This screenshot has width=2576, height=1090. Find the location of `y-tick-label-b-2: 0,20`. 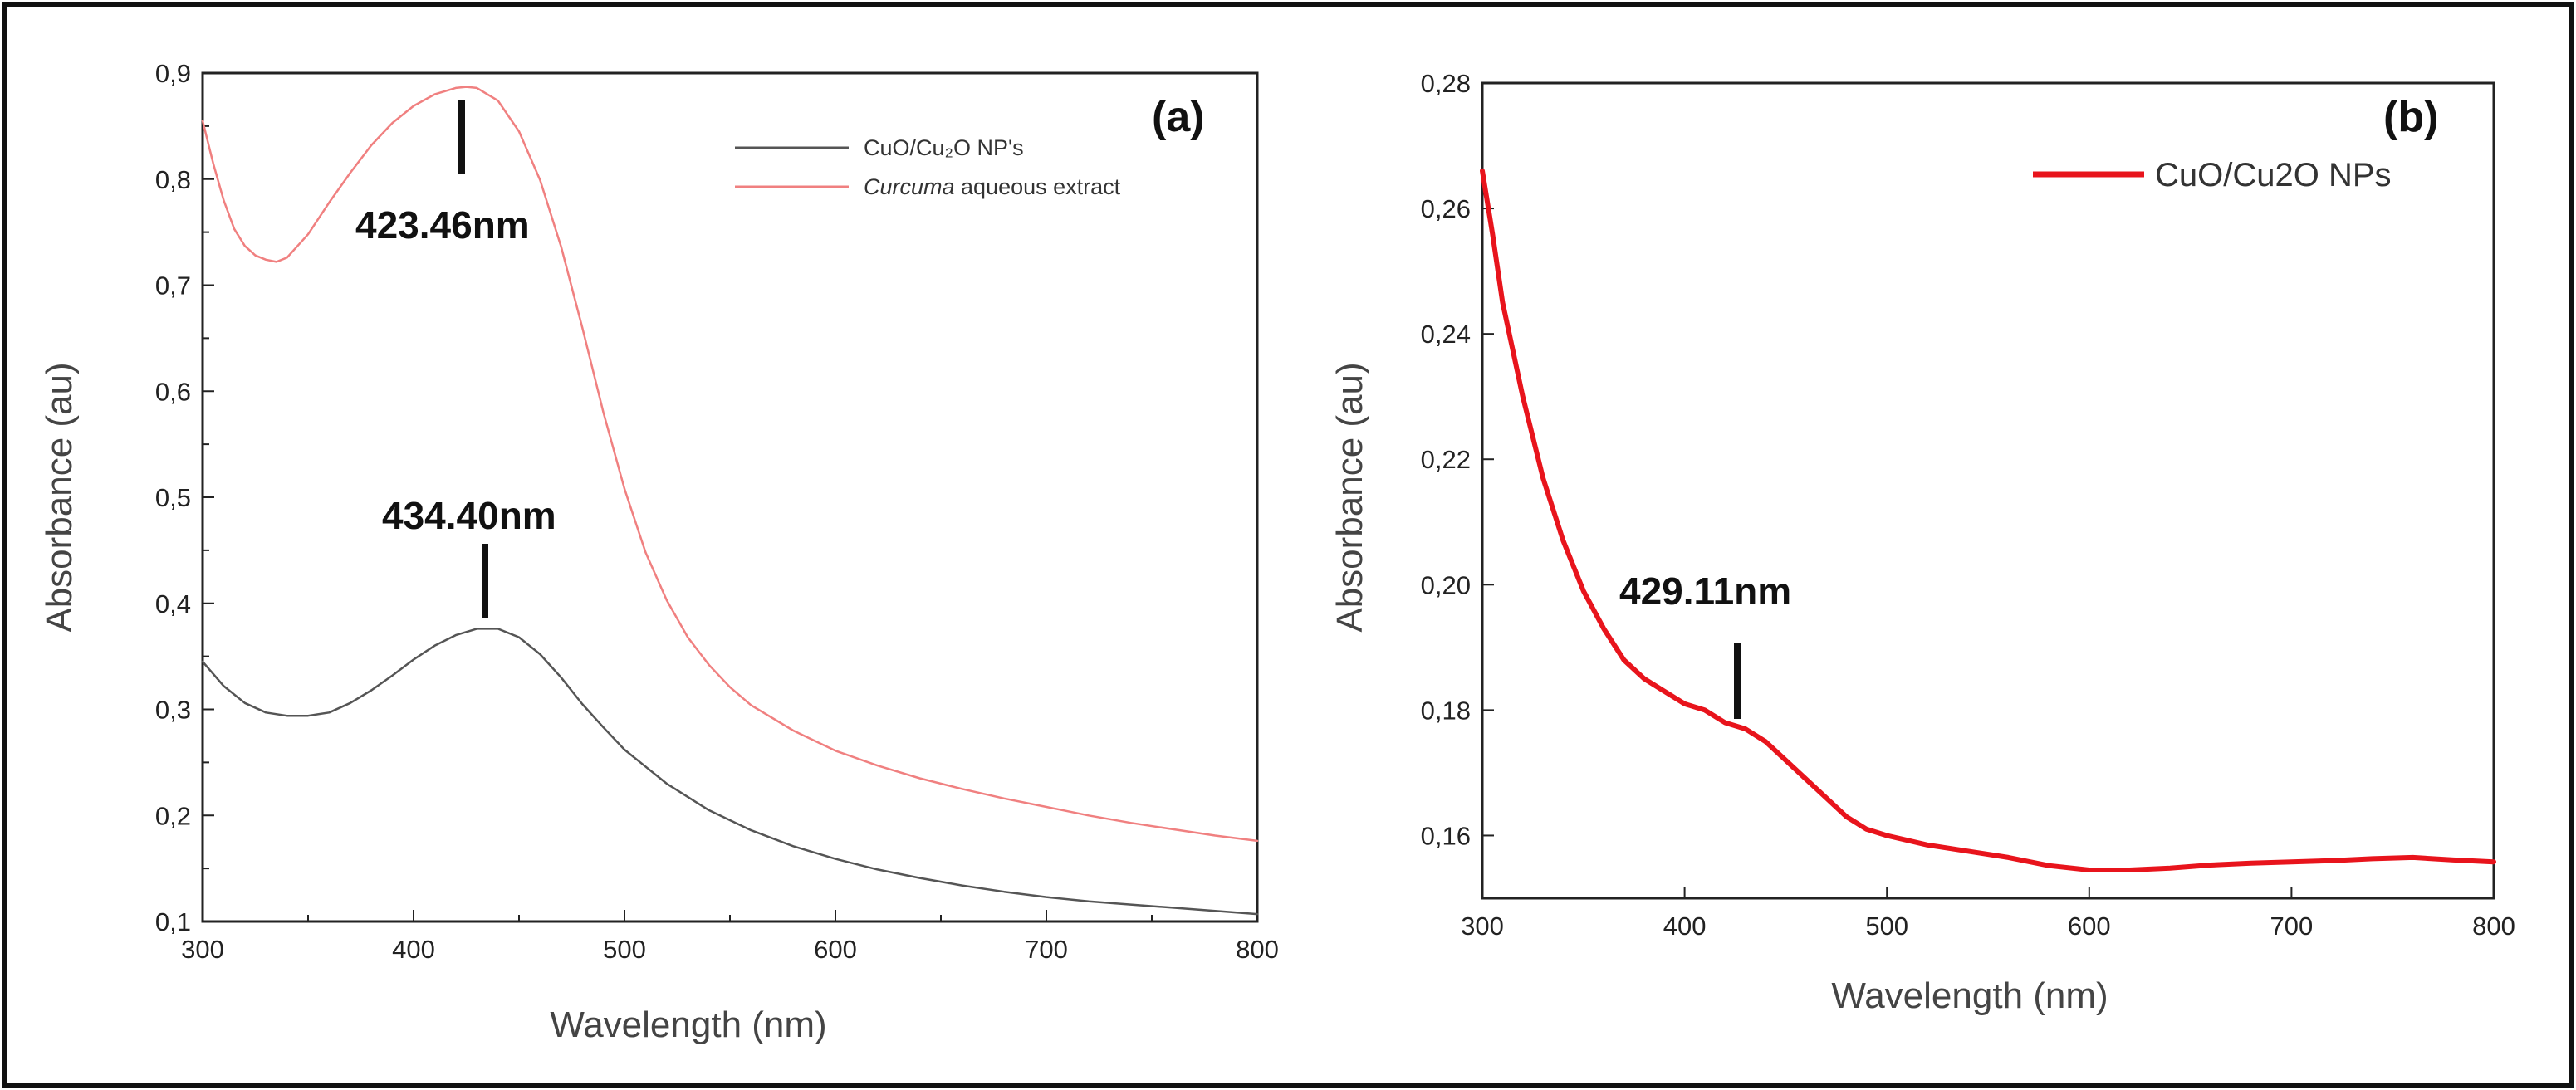

y-tick-label-b-2: 0,20 is located at coordinates (1446, 585).